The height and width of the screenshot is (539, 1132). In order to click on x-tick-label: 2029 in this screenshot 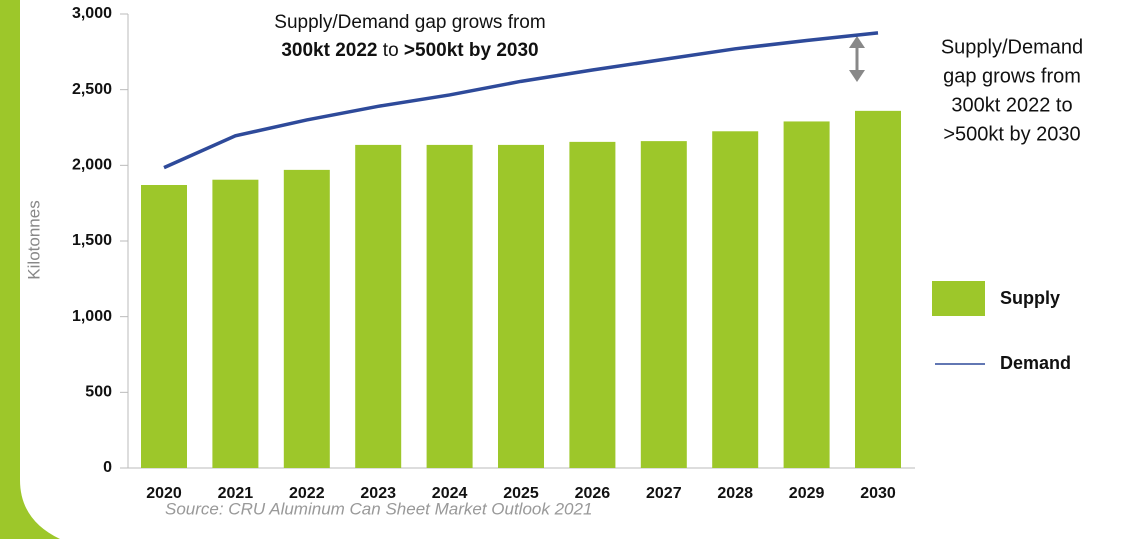, I will do `click(807, 493)`.